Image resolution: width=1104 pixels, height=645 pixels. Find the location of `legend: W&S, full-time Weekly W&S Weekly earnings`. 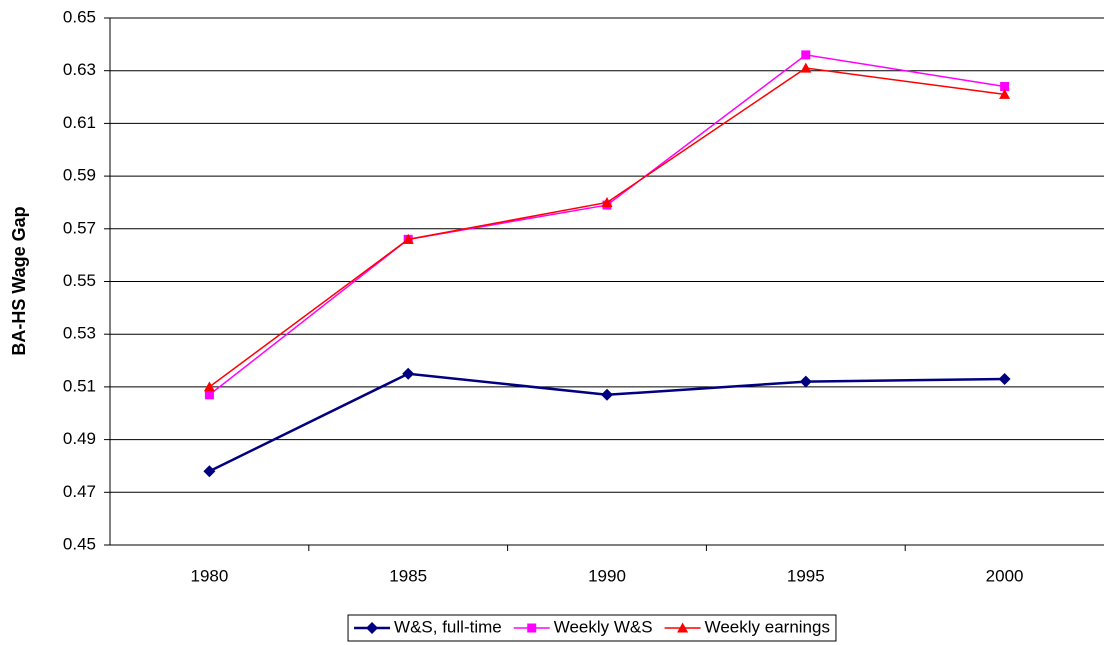

legend: W&S, full-time Weekly W&S Weekly earnings is located at coordinates (592, 628).